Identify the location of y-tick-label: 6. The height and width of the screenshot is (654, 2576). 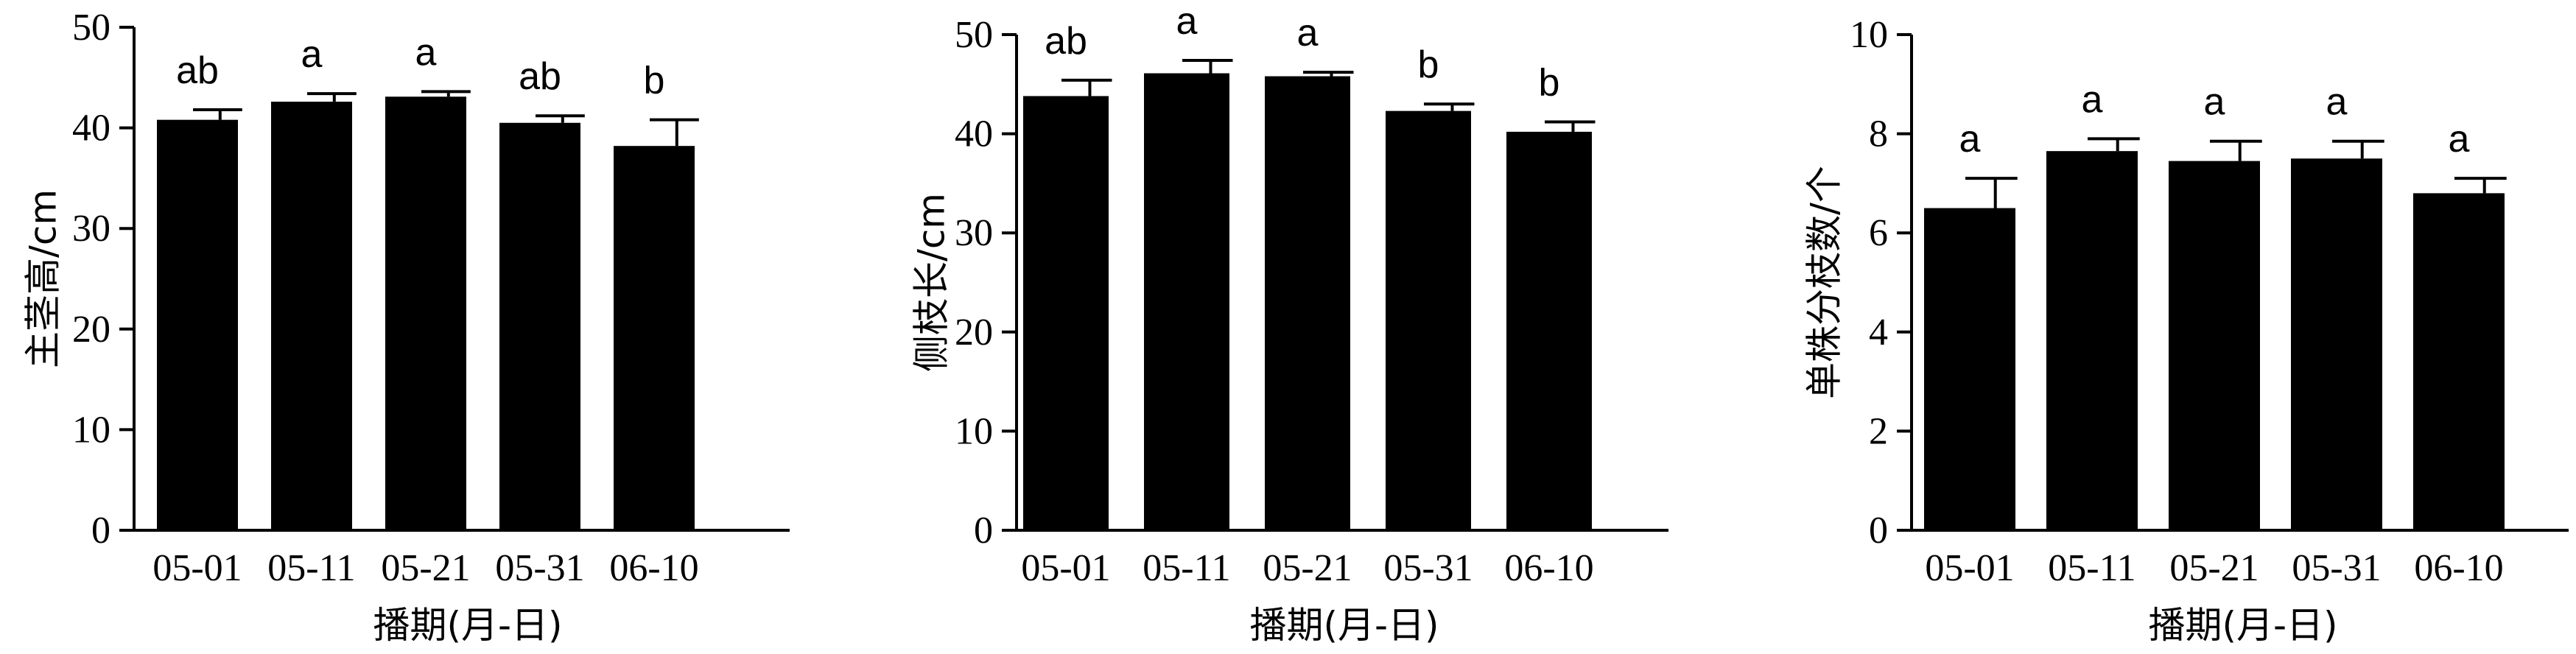
(1878, 233).